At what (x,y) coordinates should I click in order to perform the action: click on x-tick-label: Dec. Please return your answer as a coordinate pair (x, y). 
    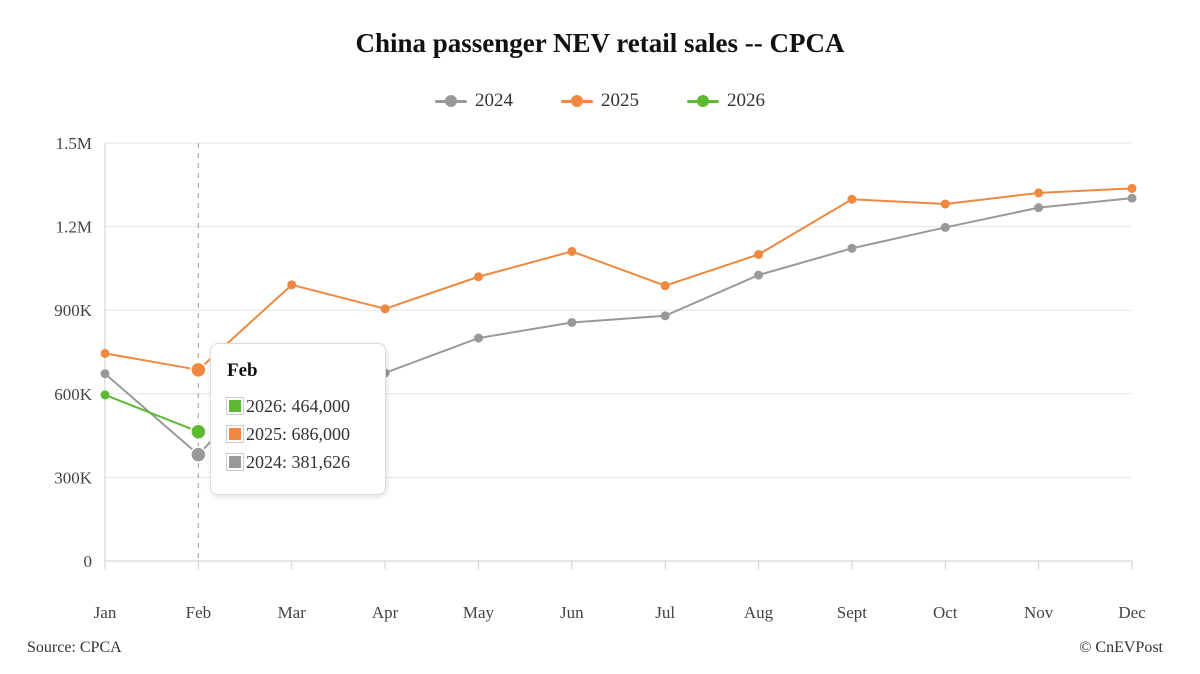
    Looking at the image, I should click on (1132, 612).